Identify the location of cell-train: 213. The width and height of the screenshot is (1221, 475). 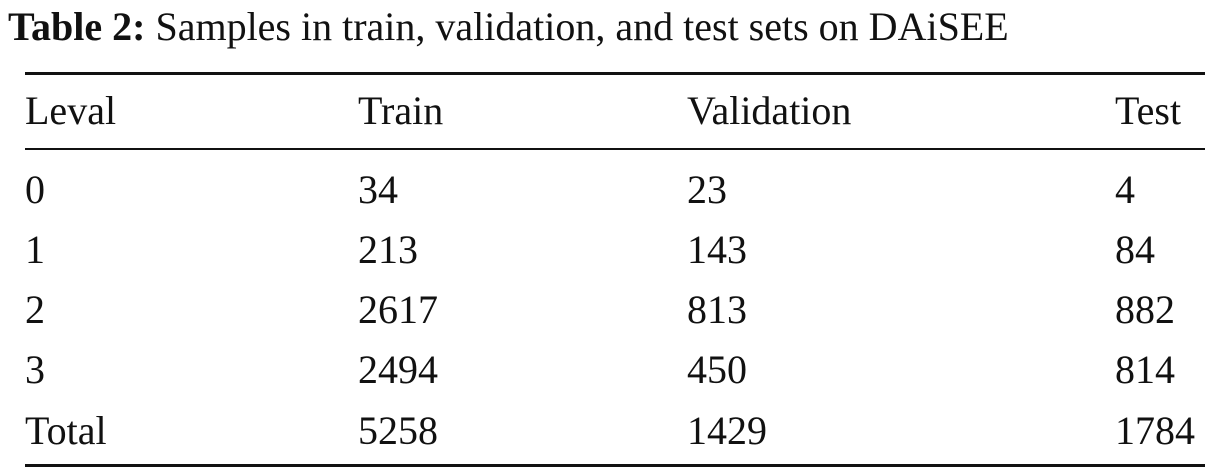
(388, 249).